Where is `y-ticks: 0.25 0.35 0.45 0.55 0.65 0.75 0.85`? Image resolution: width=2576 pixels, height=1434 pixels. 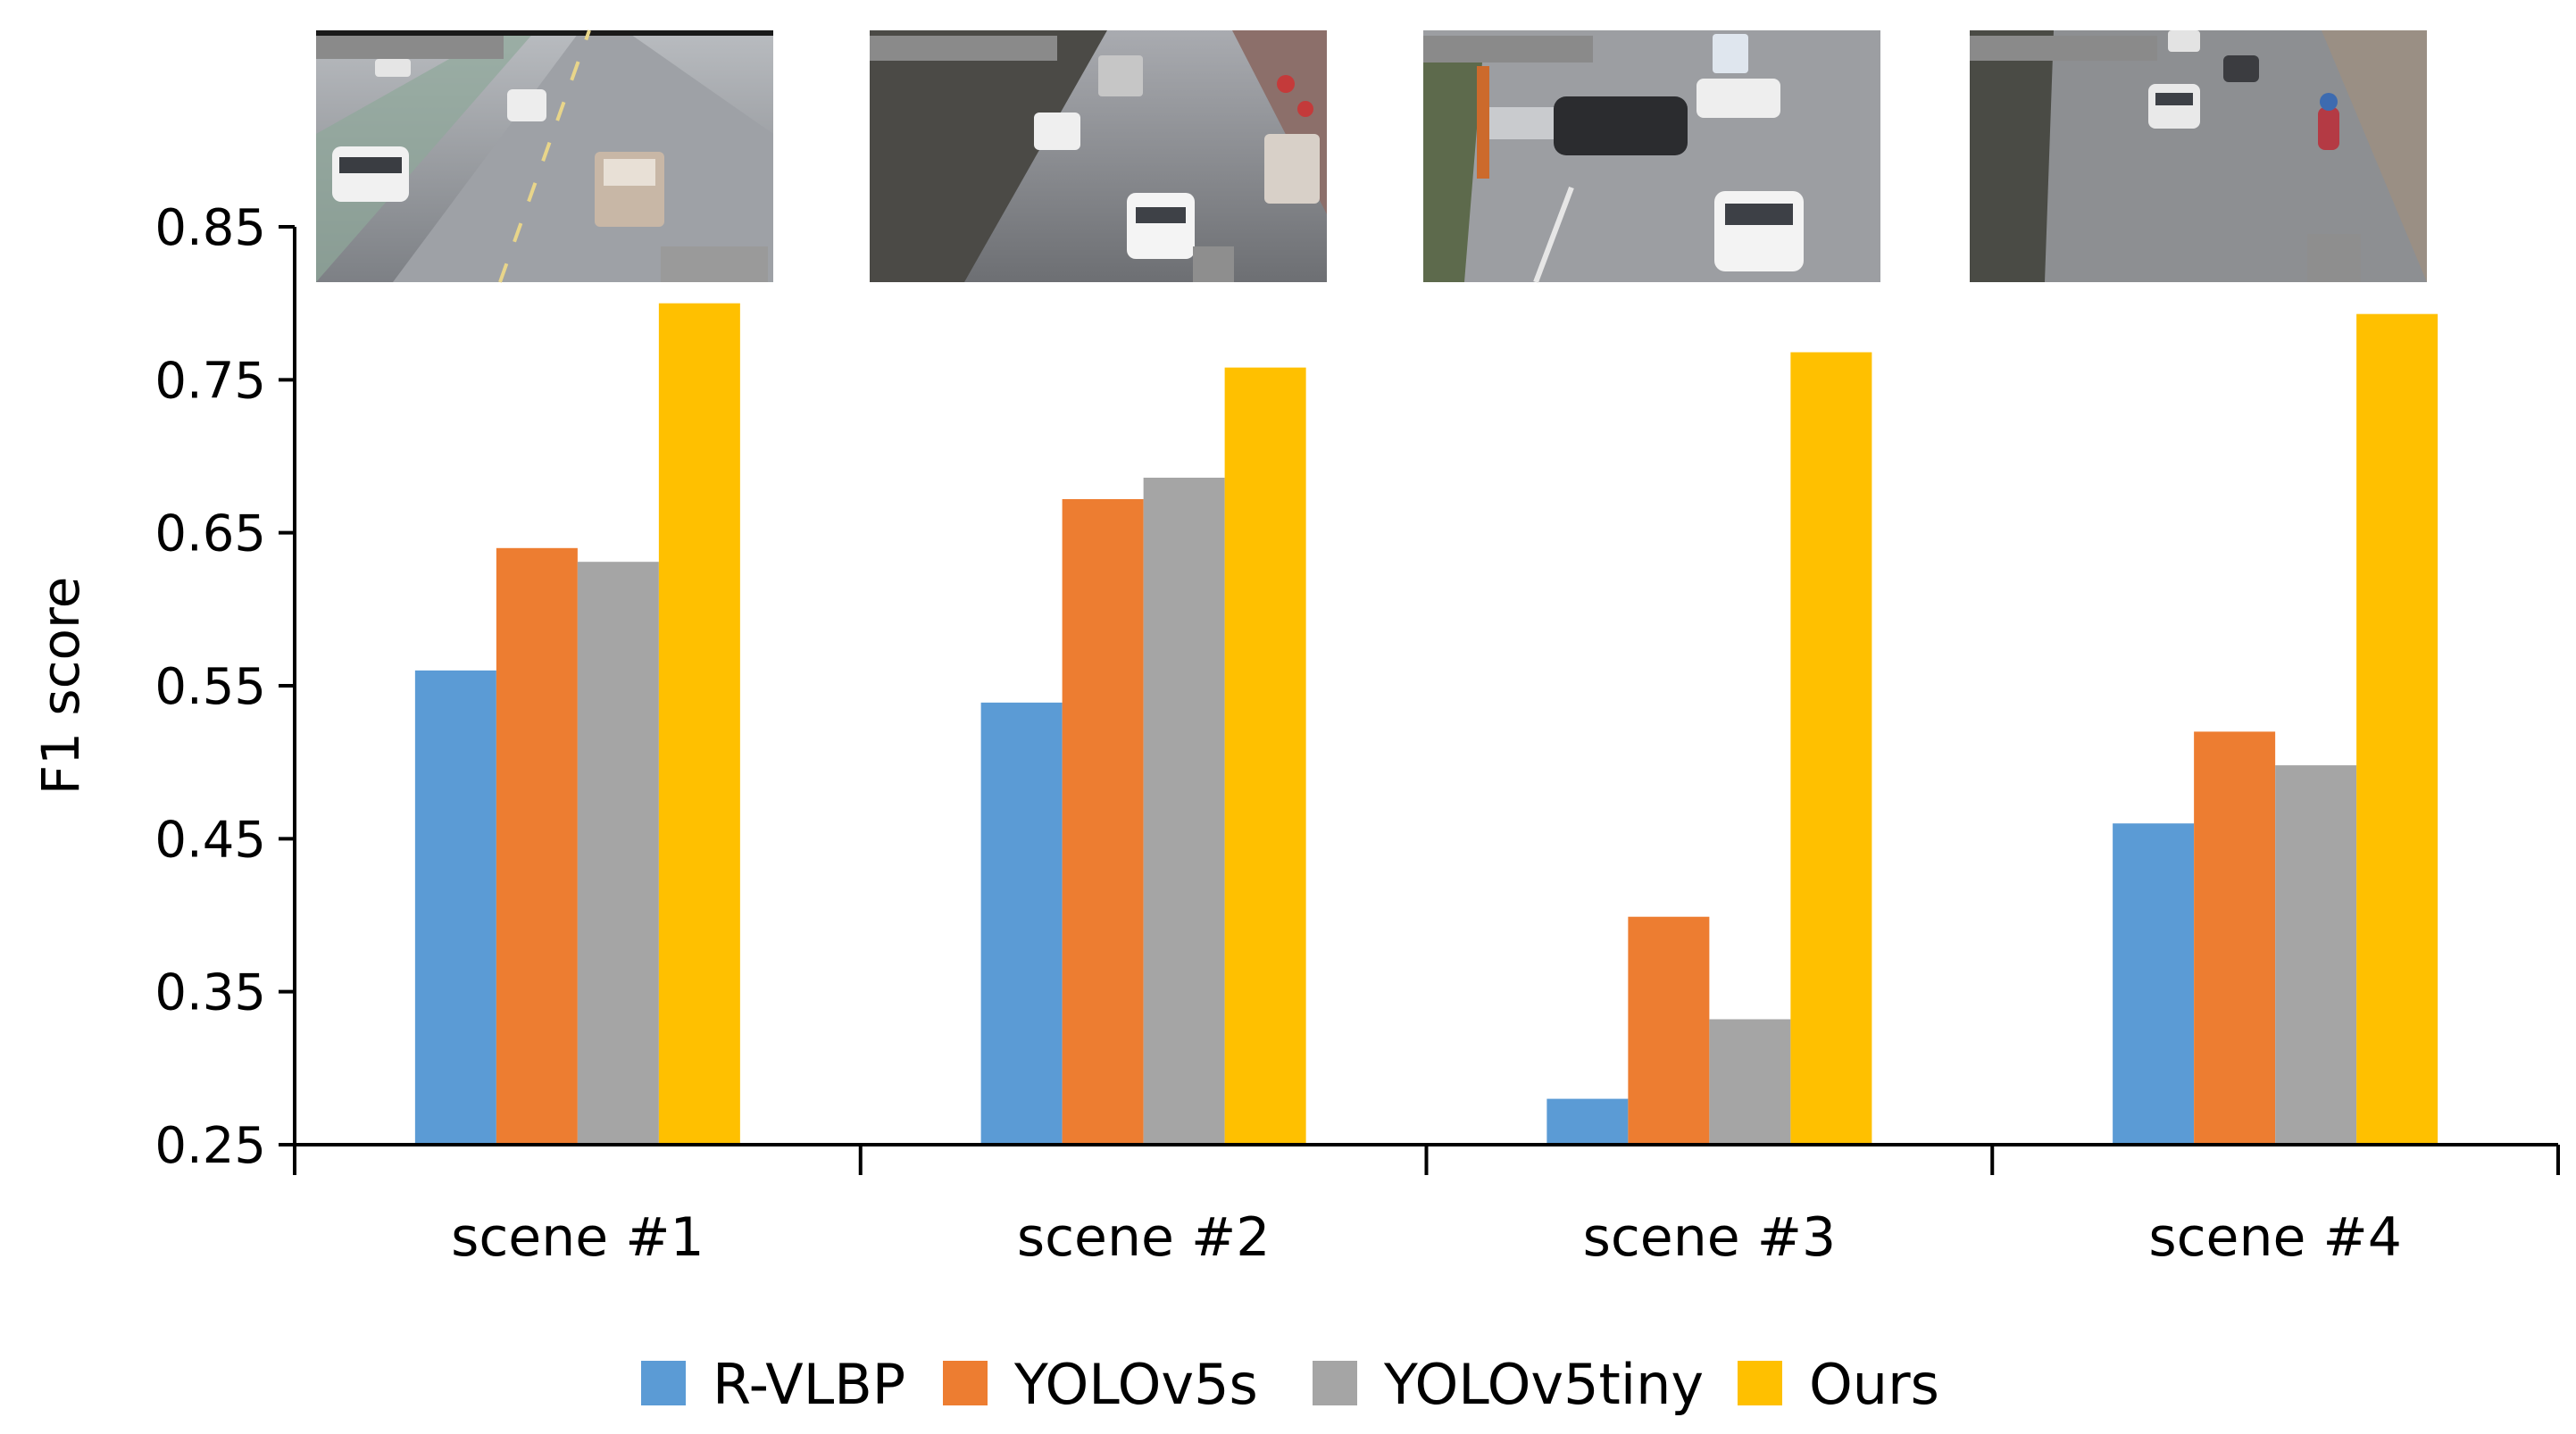
y-ticks: 0.25 0.35 0.45 0.55 0.65 0.75 0.85 is located at coordinates (224, 687).